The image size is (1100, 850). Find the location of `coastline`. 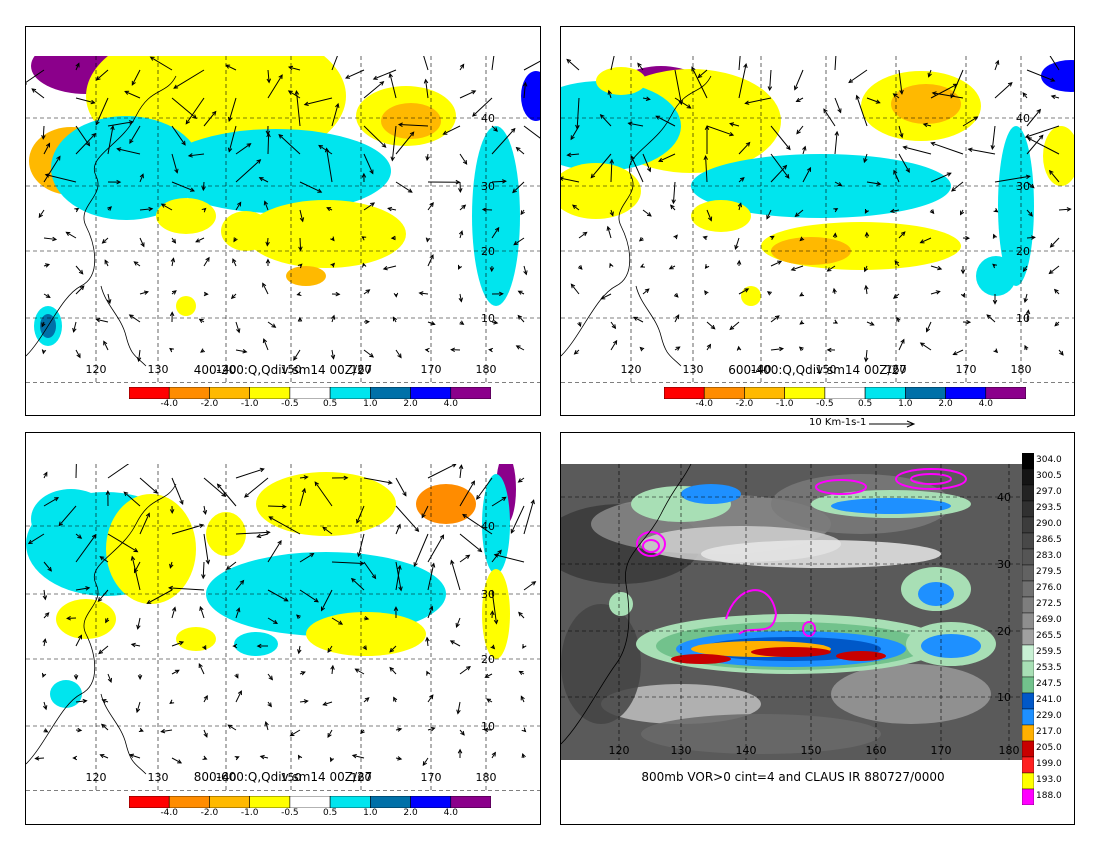

coastline is located at coordinates (101, 629).